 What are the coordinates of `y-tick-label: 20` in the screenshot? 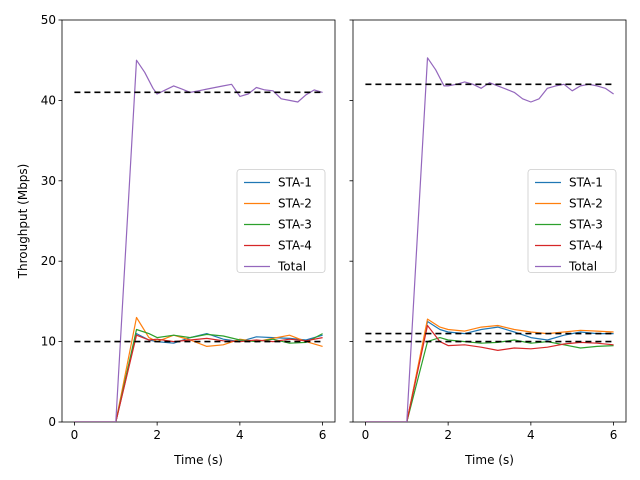 It's located at (48, 261).